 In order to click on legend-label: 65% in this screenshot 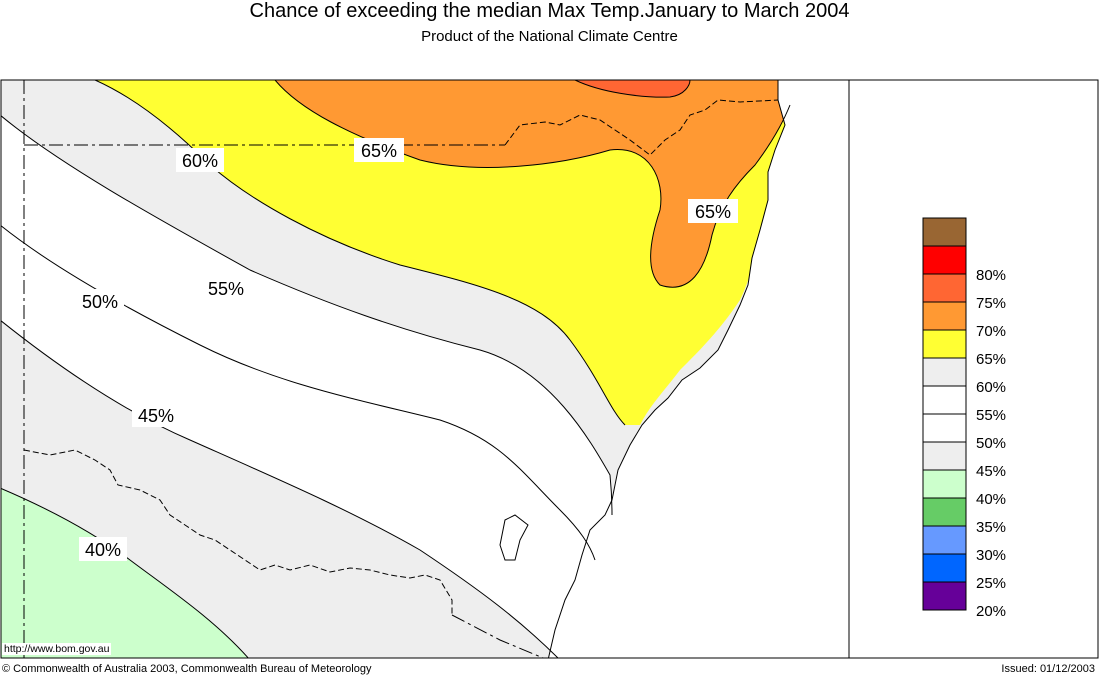, I will do `click(991, 359)`.